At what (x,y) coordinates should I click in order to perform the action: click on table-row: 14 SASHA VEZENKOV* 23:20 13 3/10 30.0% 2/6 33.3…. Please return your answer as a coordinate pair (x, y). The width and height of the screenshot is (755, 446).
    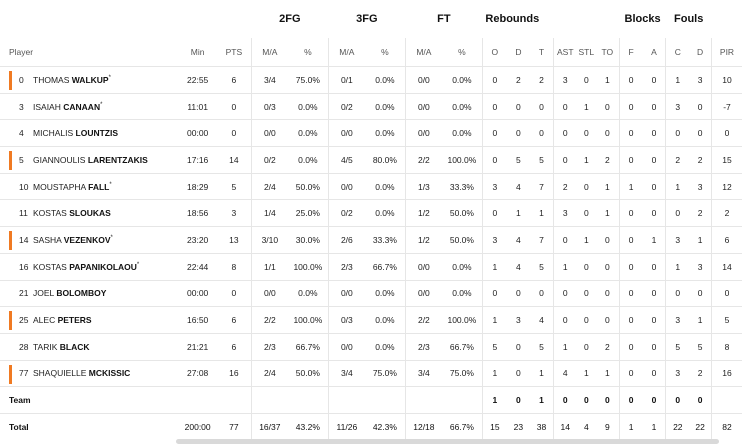
    Looking at the image, I should click on (371, 240).